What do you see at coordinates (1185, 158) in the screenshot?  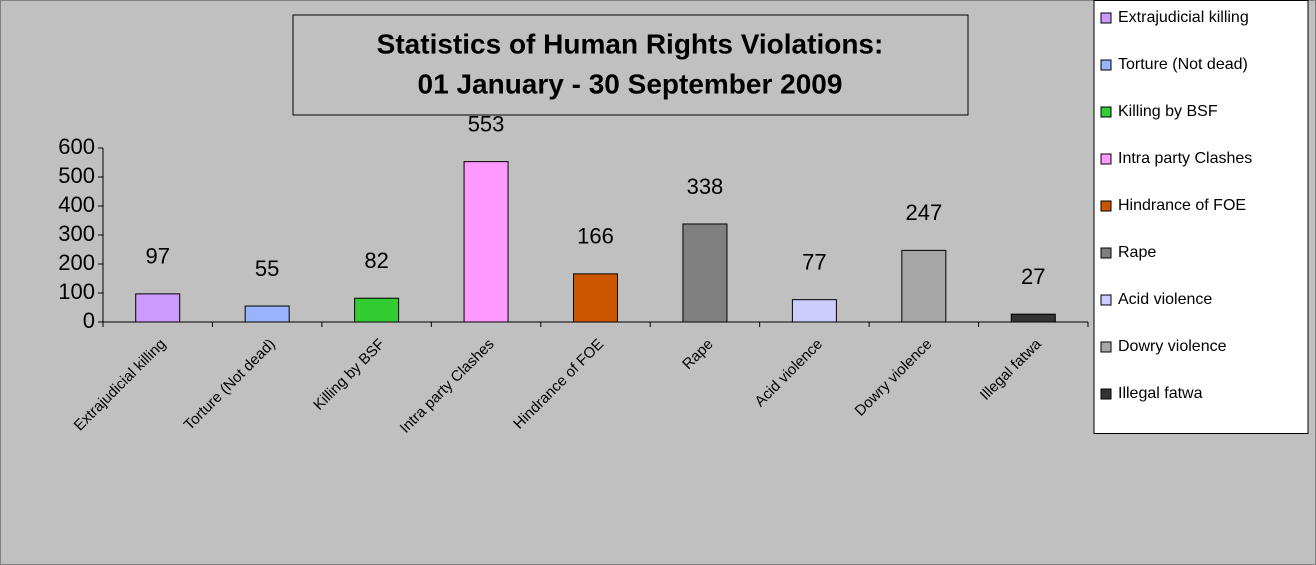 I see `legend-label: Intra party Clashes` at bounding box center [1185, 158].